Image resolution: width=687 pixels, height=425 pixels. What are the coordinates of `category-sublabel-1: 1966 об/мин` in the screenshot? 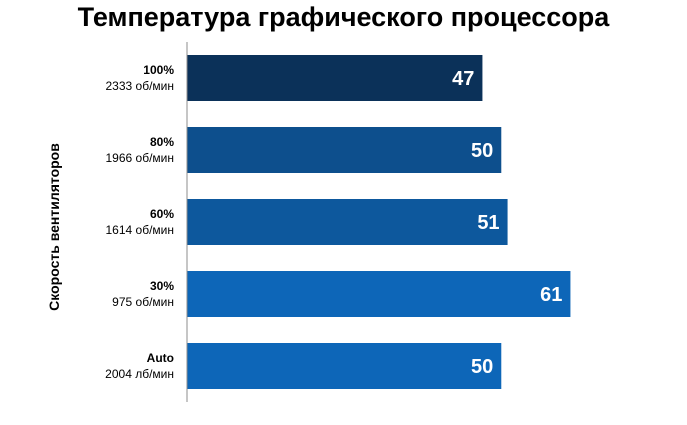 It's located at (140, 158).